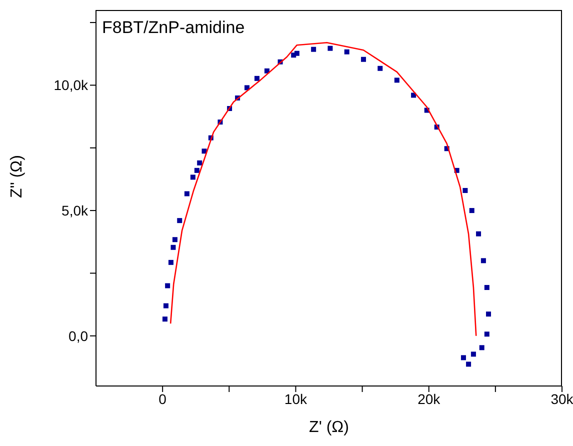  Describe the element at coordinates (173, 28) in the screenshot. I see `annotation: F8BT/ZnP-amidine` at that location.